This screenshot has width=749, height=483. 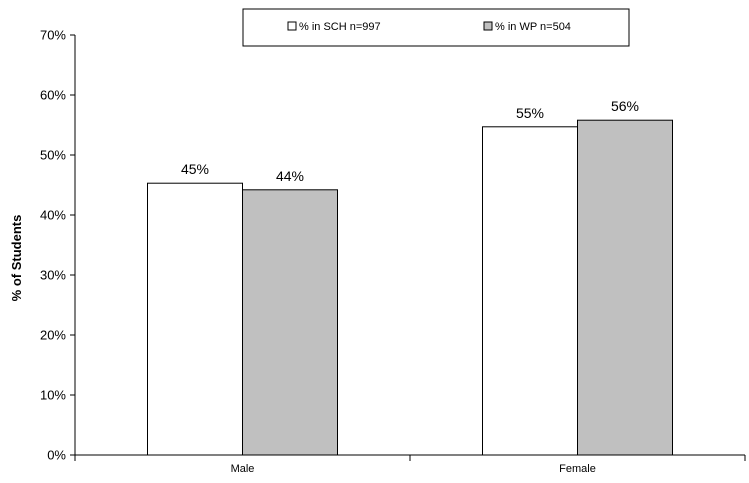 What do you see at coordinates (53, 335) in the screenshot?
I see `y-tick-label: 20%` at bounding box center [53, 335].